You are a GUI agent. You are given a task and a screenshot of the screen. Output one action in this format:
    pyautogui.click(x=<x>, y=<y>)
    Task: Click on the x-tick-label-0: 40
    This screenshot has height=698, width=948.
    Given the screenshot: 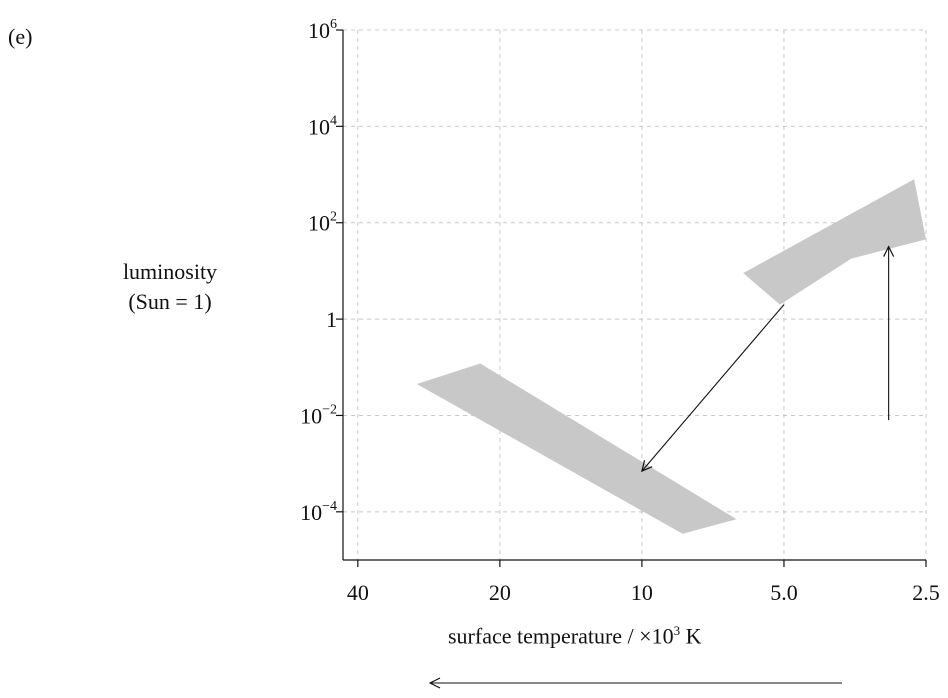 What is the action you would take?
    pyautogui.click(x=358, y=592)
    